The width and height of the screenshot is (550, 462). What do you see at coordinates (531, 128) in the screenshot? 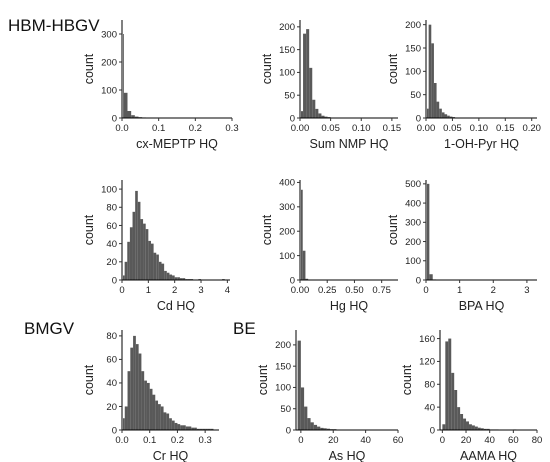
I see `x-tick-label: 0.20` at bounding box center [531, 128].